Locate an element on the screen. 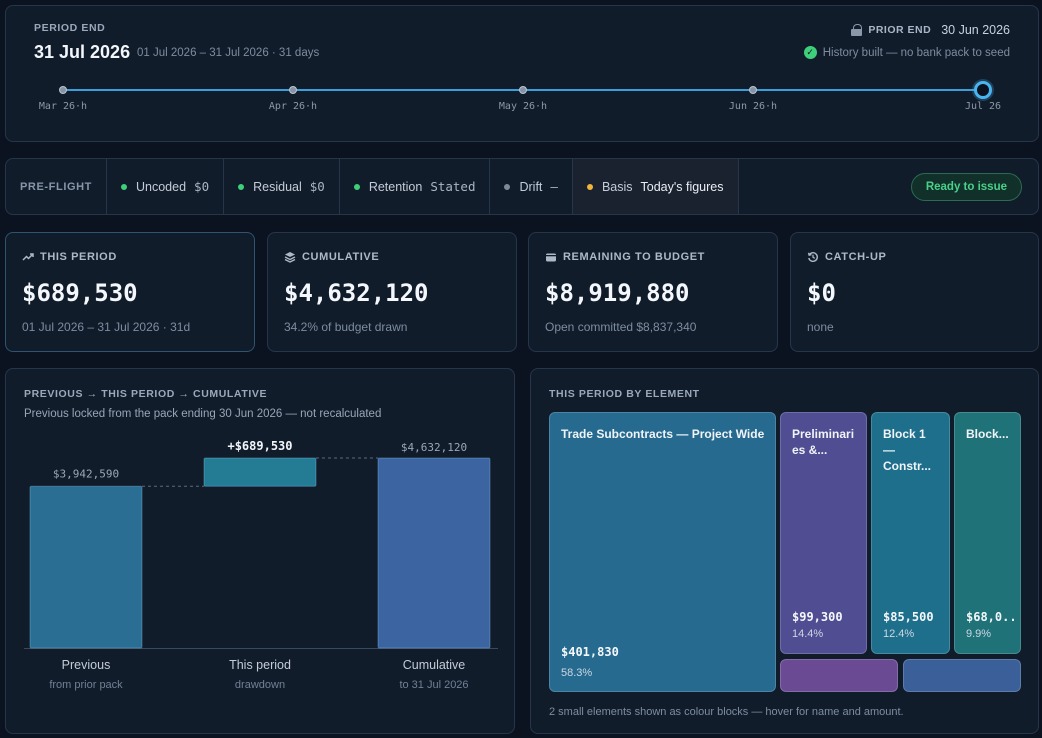 The height and width of the screenshot is (738, 1042). timeline-point-jun is located at coordinates (753, 90).